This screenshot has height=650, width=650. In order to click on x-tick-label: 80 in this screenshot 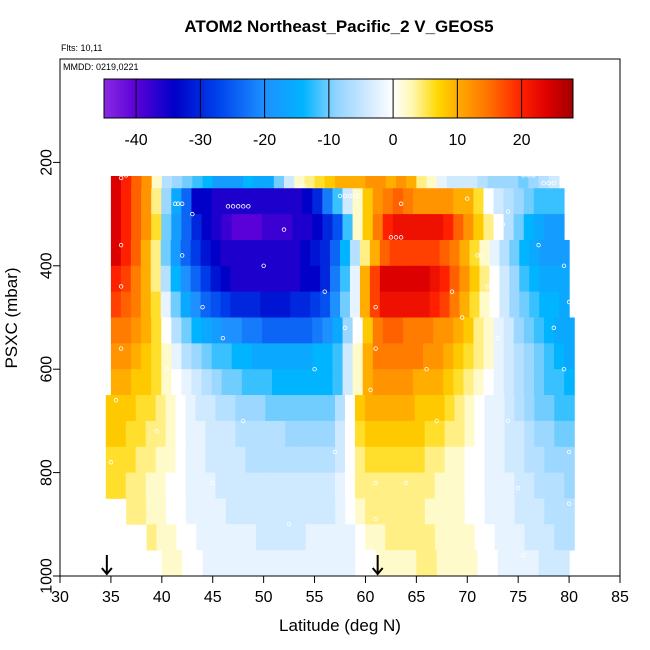, I will do `click(569, 597)`.